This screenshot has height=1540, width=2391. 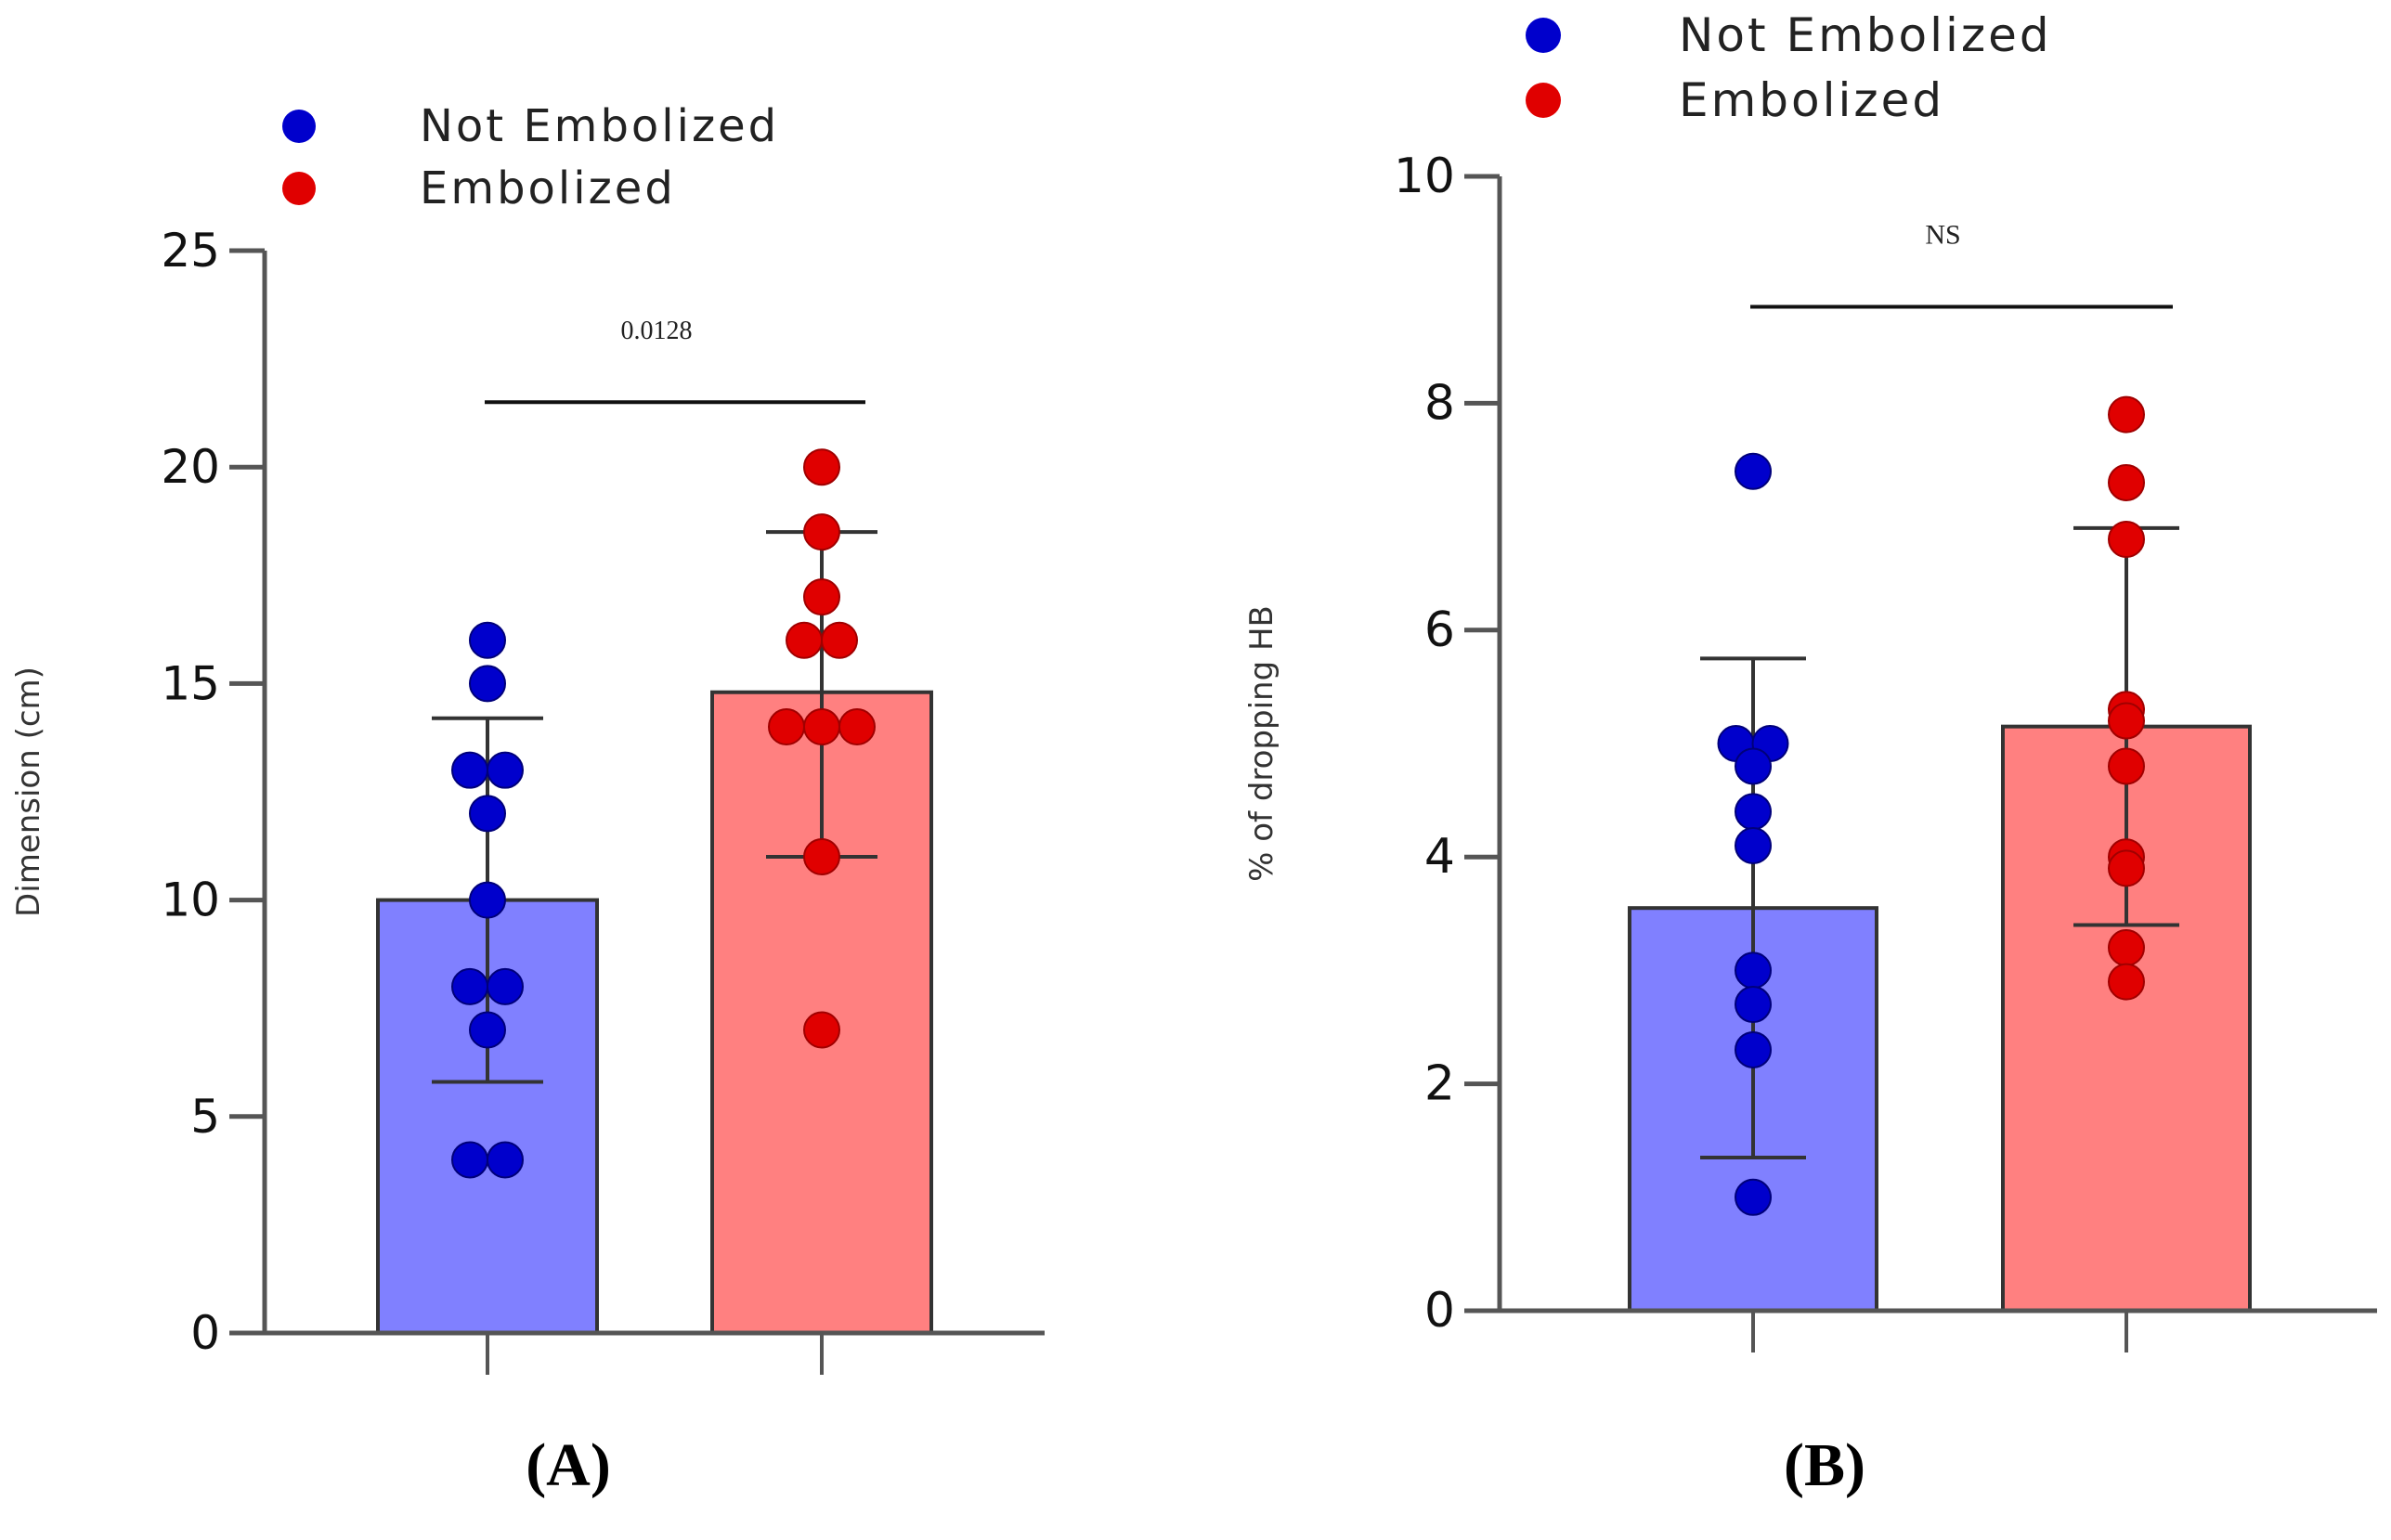 I want to click on y-tick-label: 5, so click(x=205, y=1117).